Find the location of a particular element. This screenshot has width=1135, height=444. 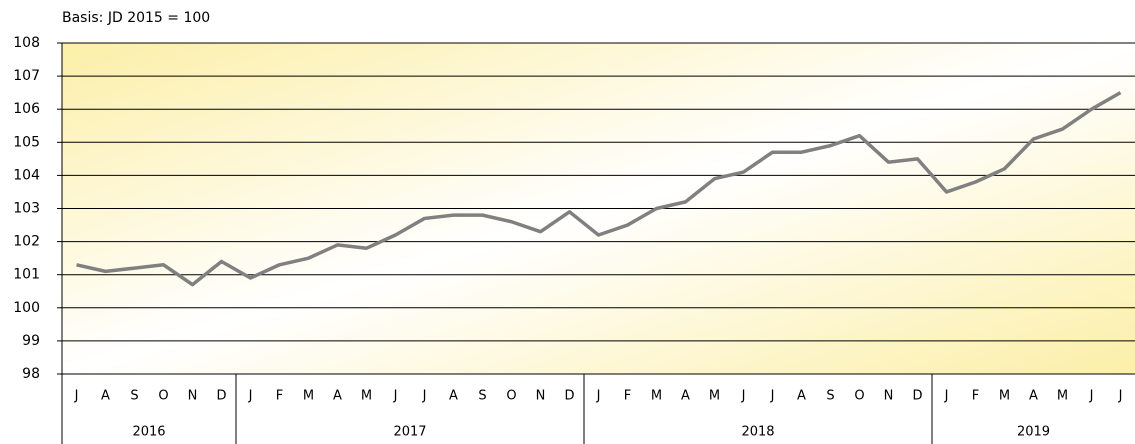

y-tick-label: 98 is located at coordinates (31, 374).